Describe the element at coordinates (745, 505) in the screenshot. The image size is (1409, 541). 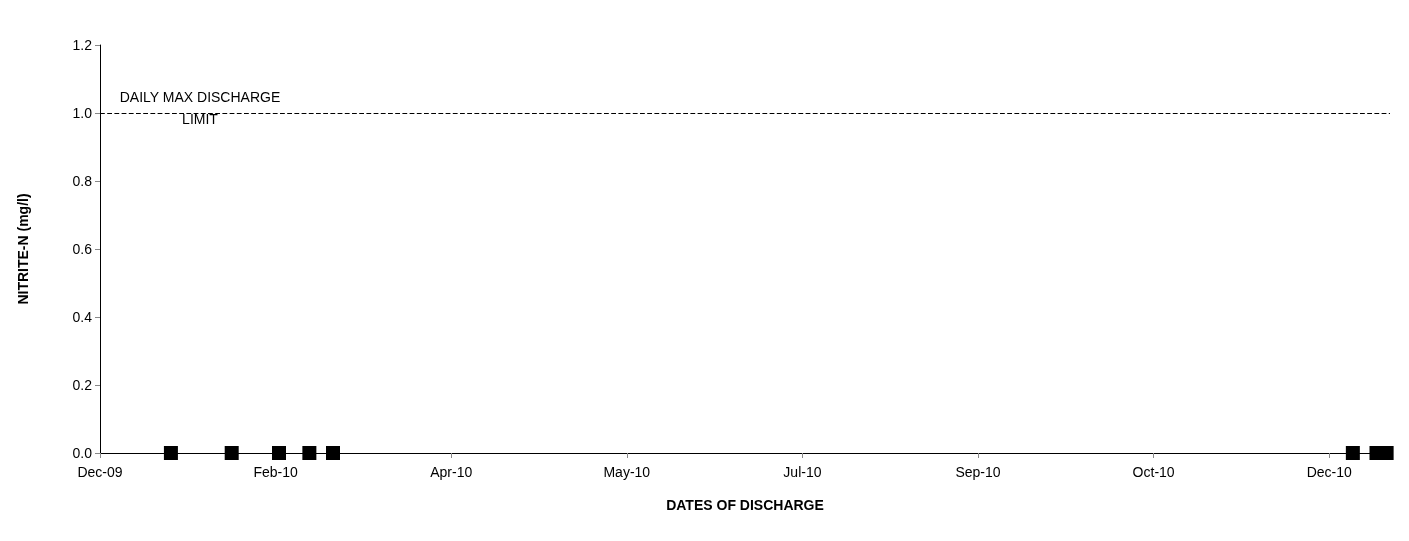
I see `x-axis-title: DATES OF DISCHARGE` at that location.